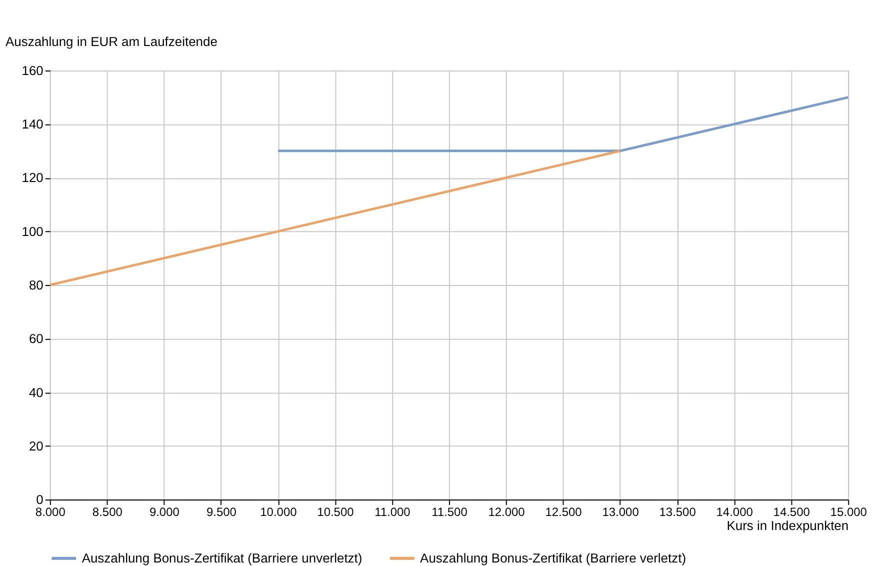 The width and height of the screenshot is (892, 566). What do you see at coordinates (279, 511) in the screenshot?
I see `x-tick-label: 10.000` at bounding box center [279, 511].